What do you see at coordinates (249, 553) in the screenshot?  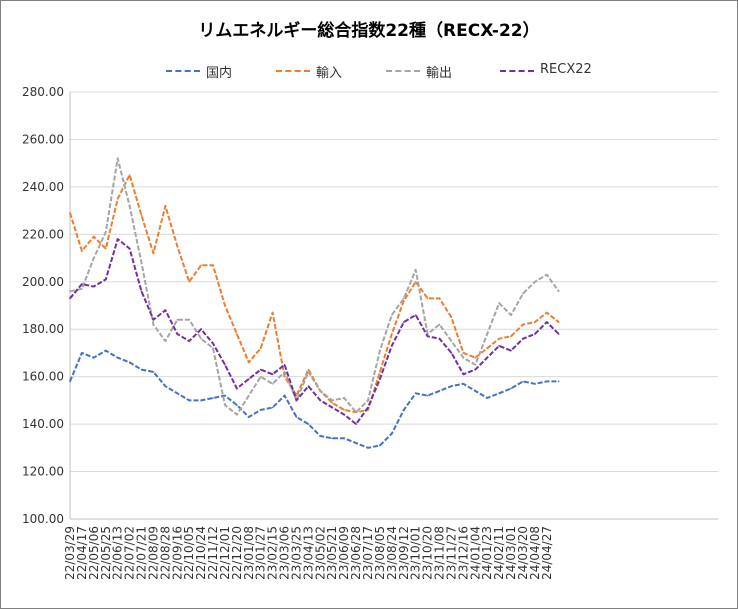 I see `x-tick-label-15: 23/01/08` at bounding box center [249, 553].